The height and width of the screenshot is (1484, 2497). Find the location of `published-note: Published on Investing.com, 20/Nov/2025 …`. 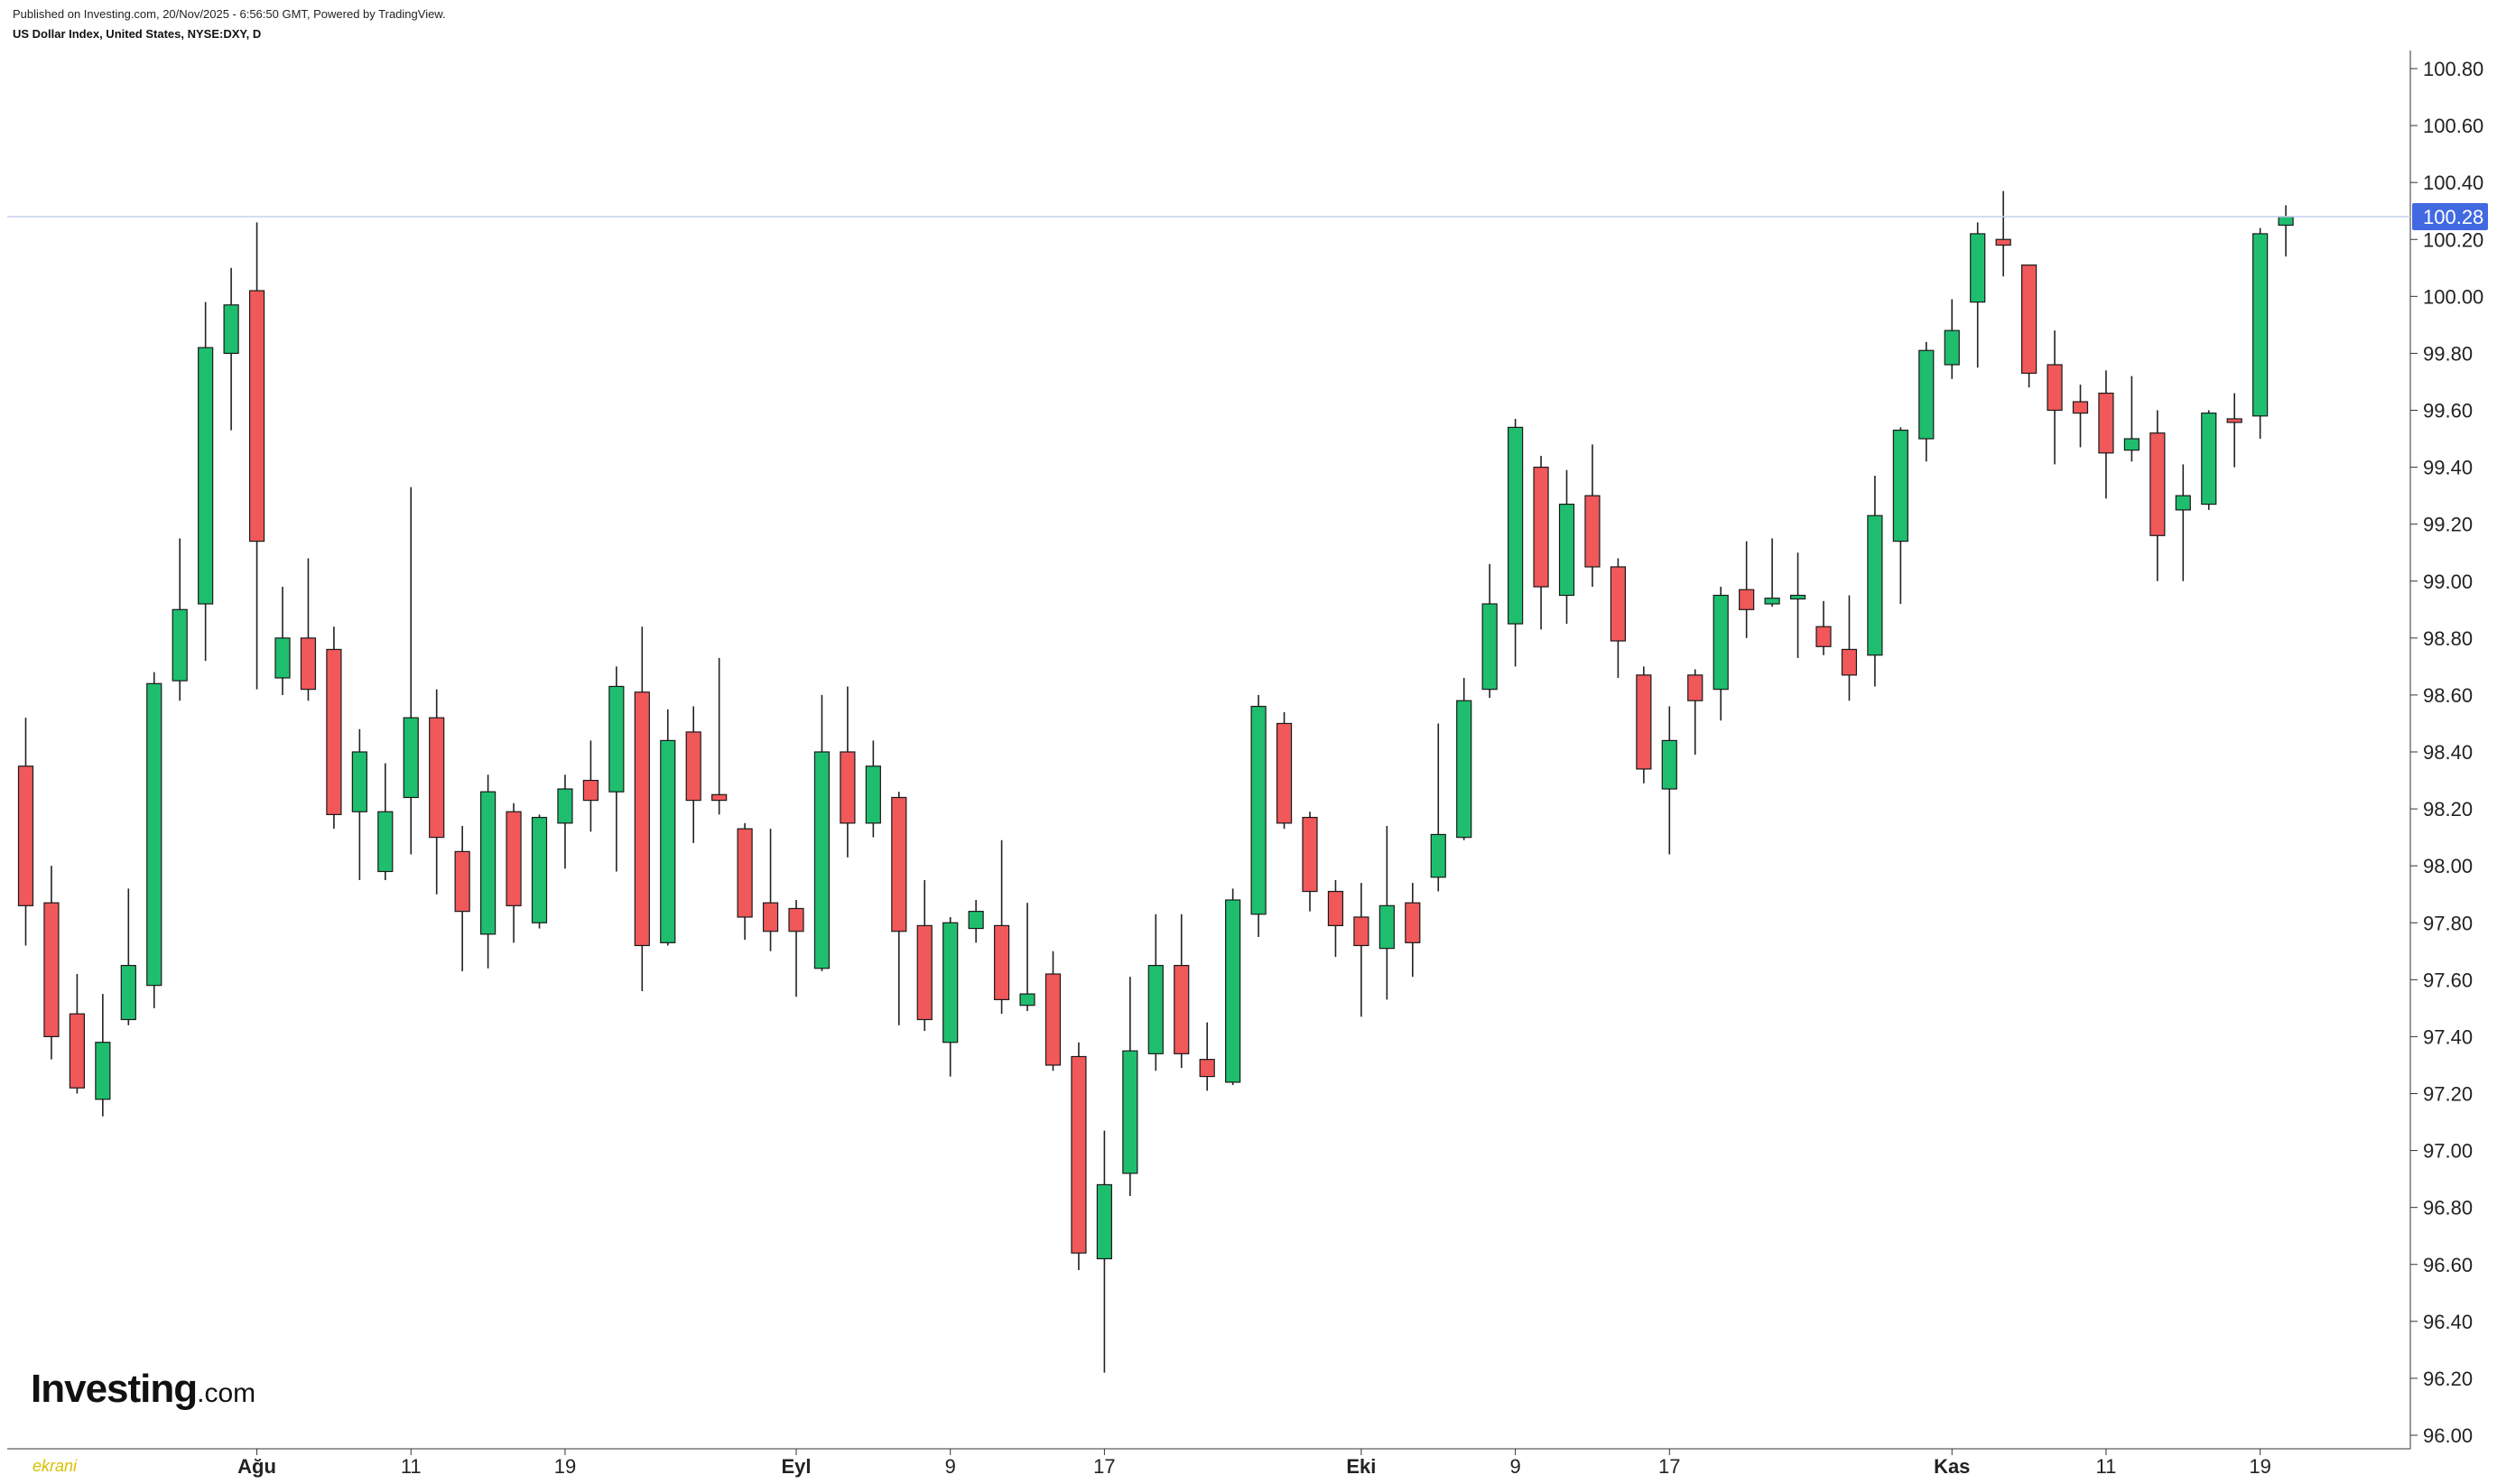

published-note: Published on Investing.com, 20/Nov/2025 … is located at coordinates (229, 14).